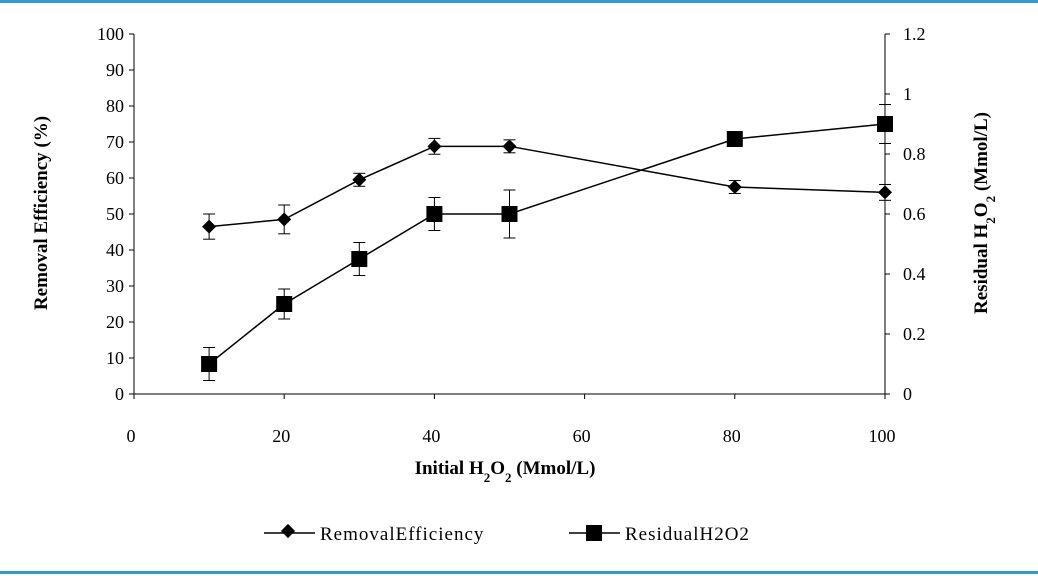 The height and width of the screenshot is (576, 1038). What do you see at coordinates (115, 142) in the screenshot?
I see `y-left-tick-label: 70` at bounding box center [115, 142].